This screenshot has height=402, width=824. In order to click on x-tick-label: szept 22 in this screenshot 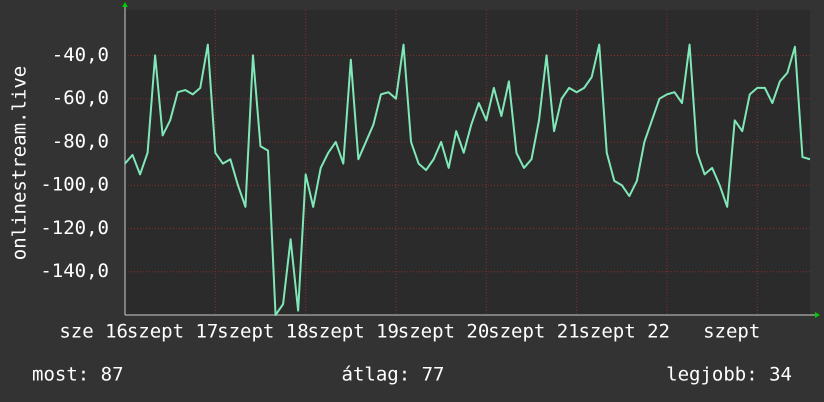, I will do `click(624, 332)`.